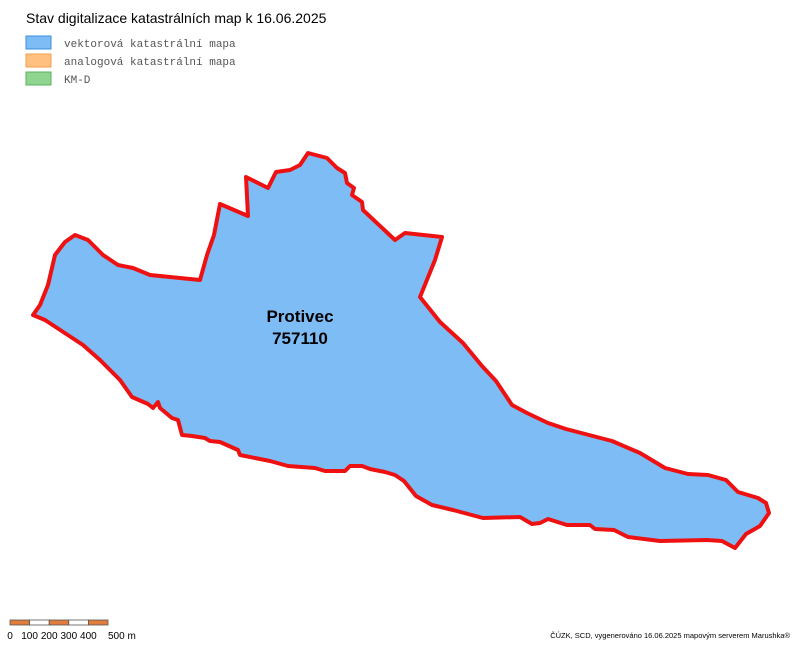 The width and height of the screenshot is (800, 650). What do you see at coordinates (150, 45) in the screenshot?
I see `legend-label: vektorová katastrální mapa` at bounding box center [150, 45].